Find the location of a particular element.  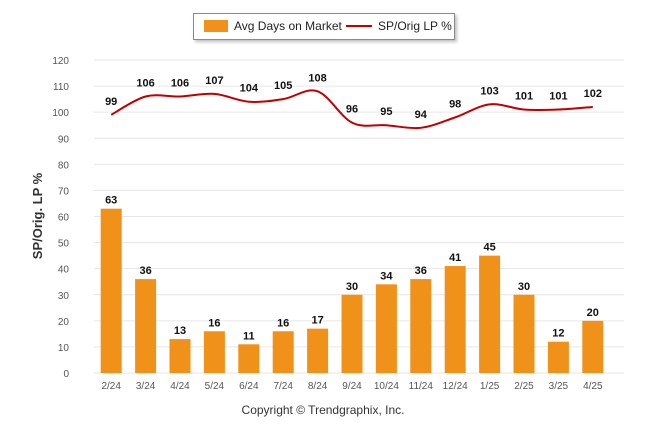

line-value-label: 102 is located at coordinates (593, 94).